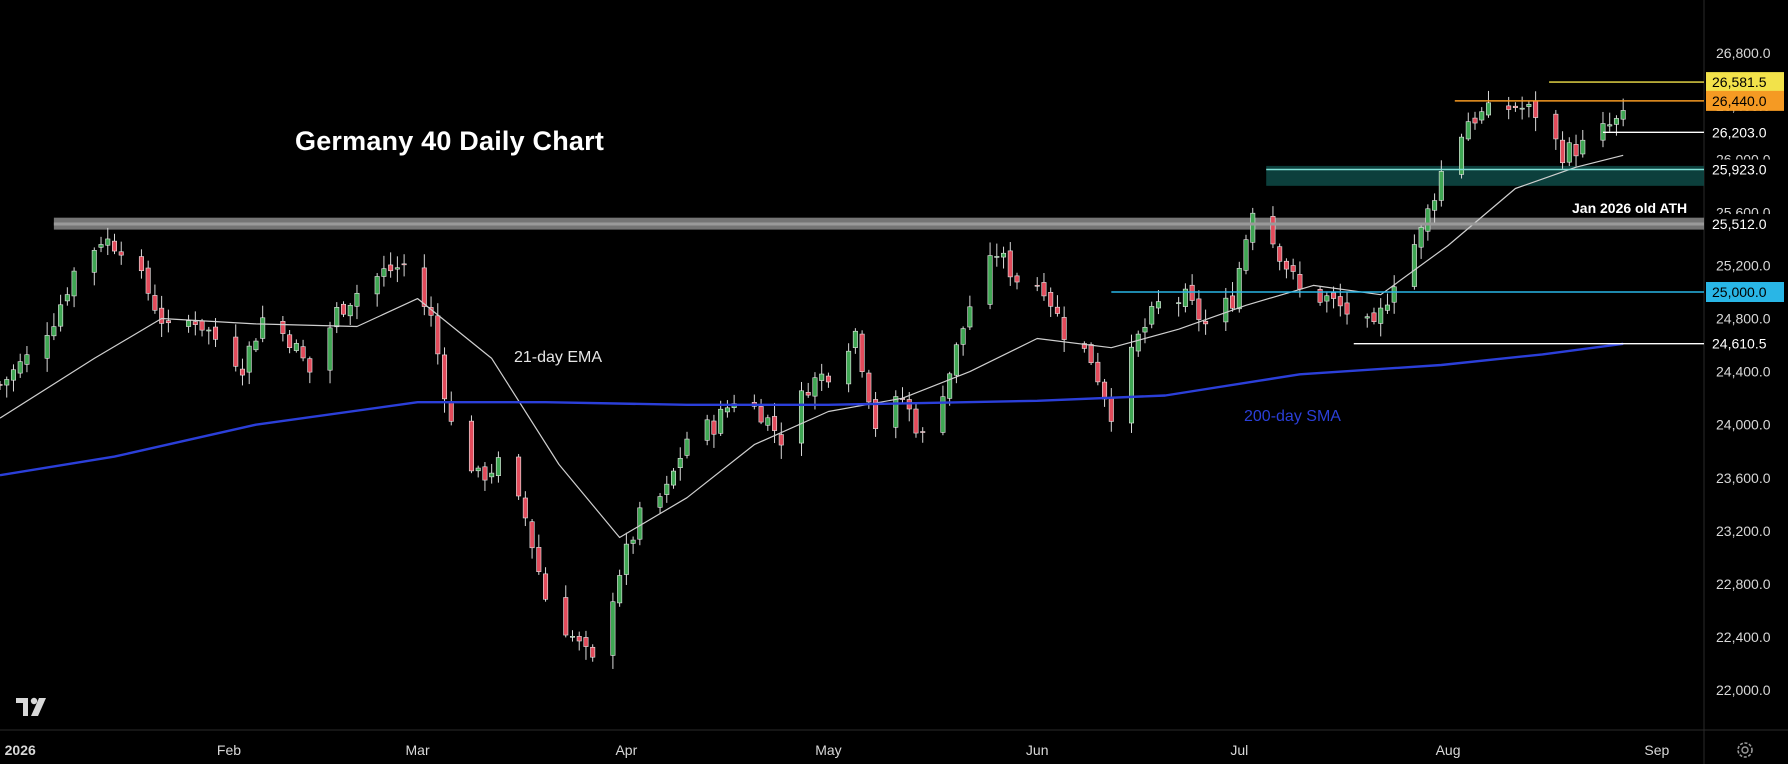 Image resolution: width=1788 pixels, height=764 pixels. Describe the element at coordinates (1739, 292) in the screenshot. I see `level-label: 25,000.0` at that location.